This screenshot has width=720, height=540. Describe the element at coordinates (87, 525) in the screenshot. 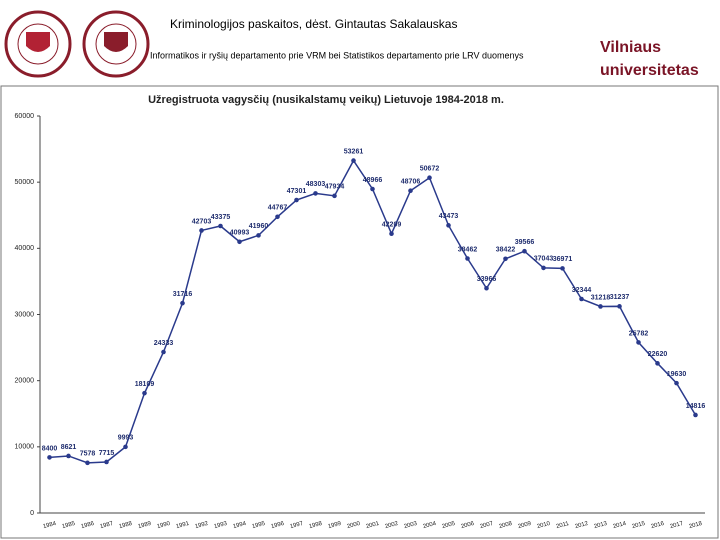

I see `x-tick-label: 1986` at that location.